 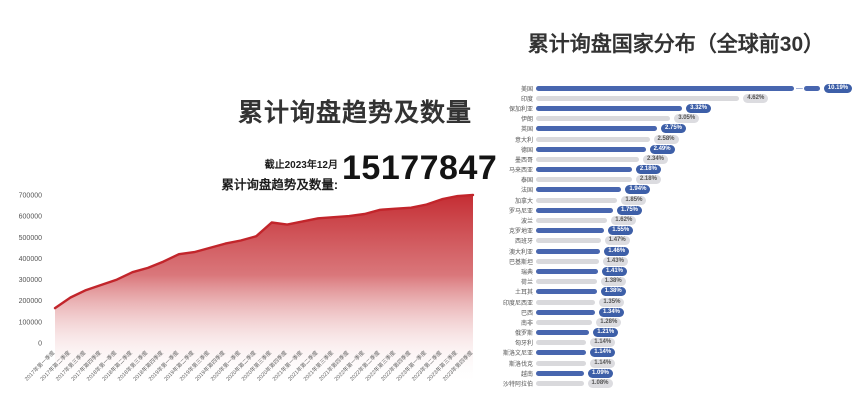 I want to click on country-label: 沙特阿拉伯, so click(x=517, y=385).